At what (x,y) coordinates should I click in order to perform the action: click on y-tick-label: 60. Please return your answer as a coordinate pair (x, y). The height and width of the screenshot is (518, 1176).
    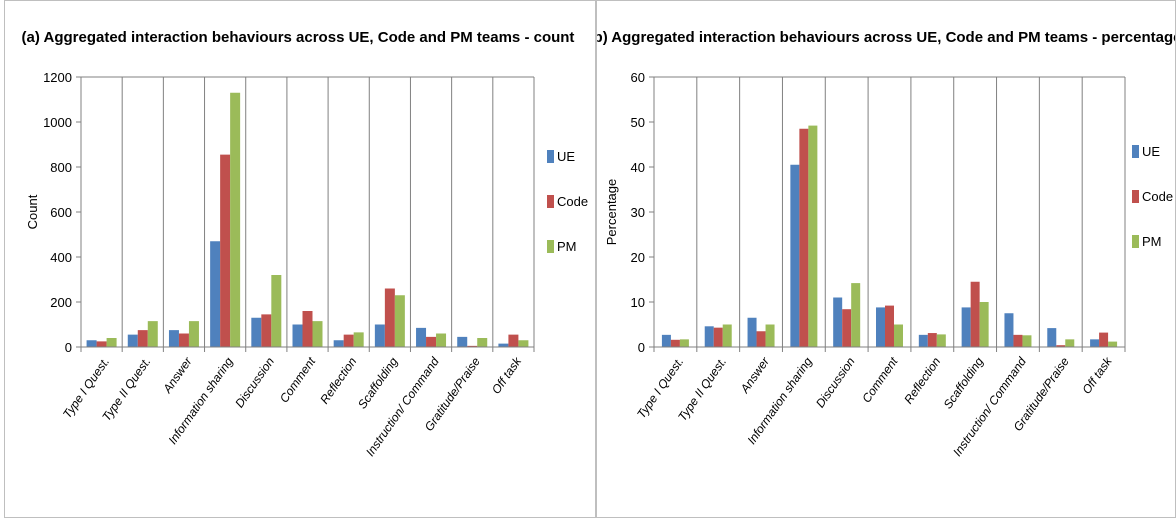
    Looking at the image, I should click on (638, 77).